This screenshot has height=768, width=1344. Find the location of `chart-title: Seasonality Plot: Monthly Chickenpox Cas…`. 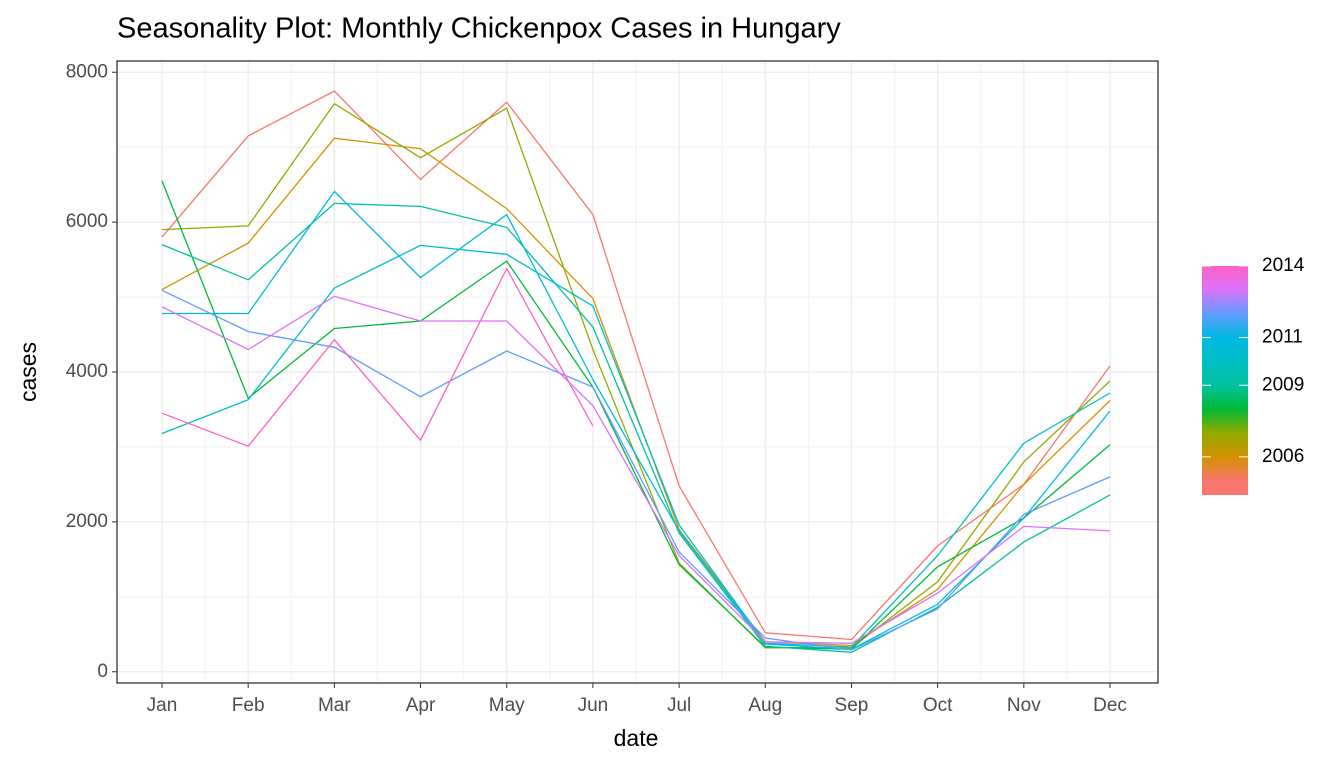

chart-title: Seasonality Plot: Monthly Chickenpox Cas… is located at coordinates (479, 29).